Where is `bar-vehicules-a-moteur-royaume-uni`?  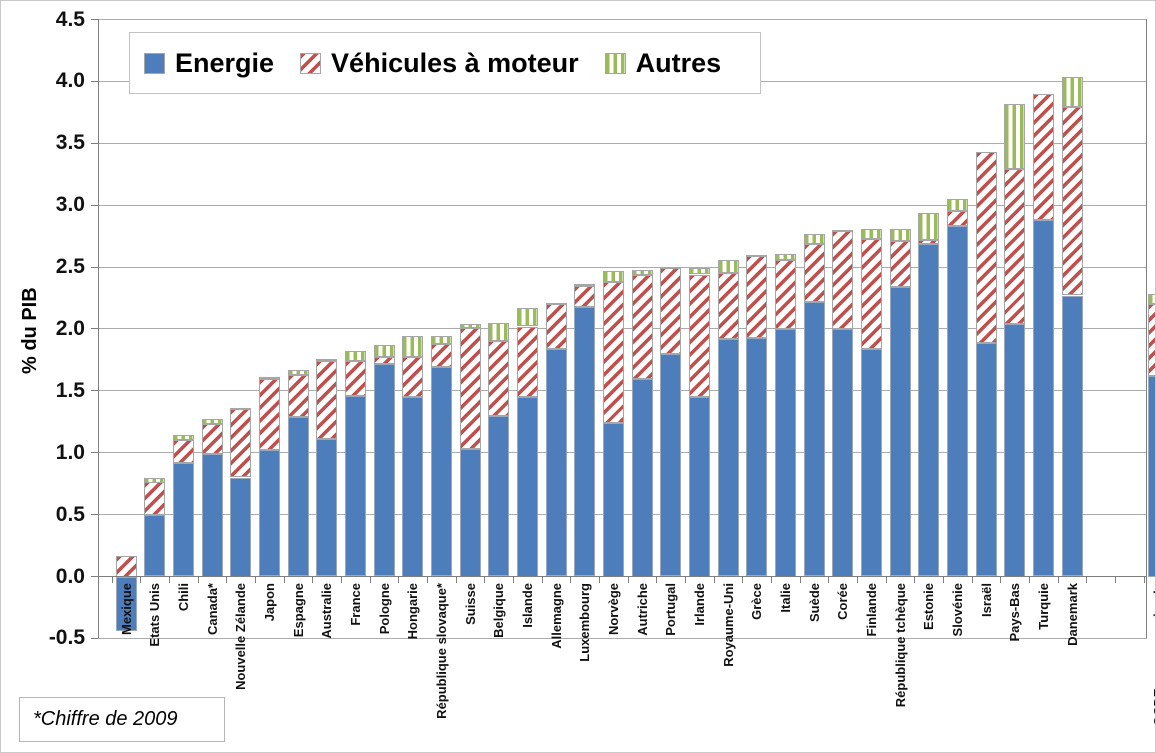
bar-vehicules-a-moteur-royaume-uni is located at coordinates (728, 306).